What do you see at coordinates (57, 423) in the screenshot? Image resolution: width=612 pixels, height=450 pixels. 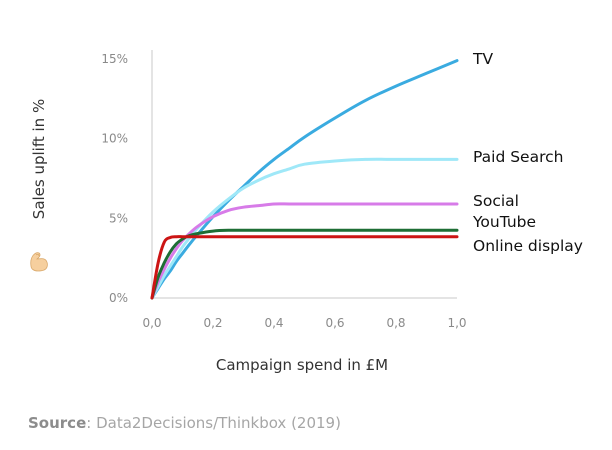 I see `source-label: Source` at bounding box center [57, 423].